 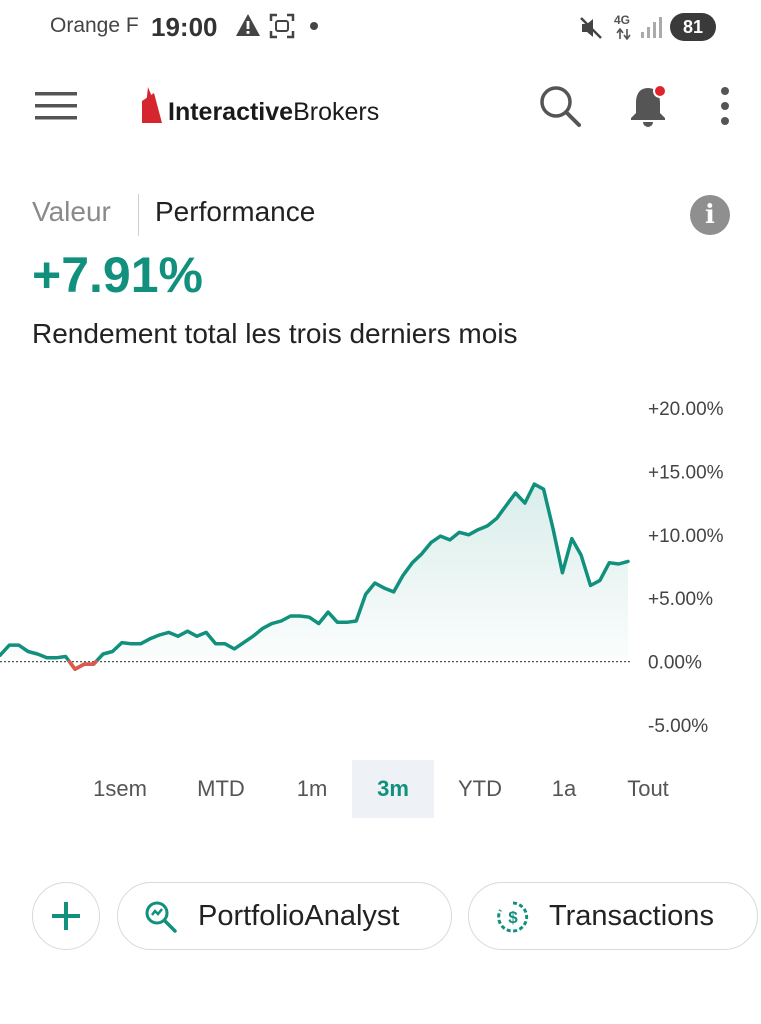 I want to click on performance-value: +7.91%, so click(x=117, y=275).